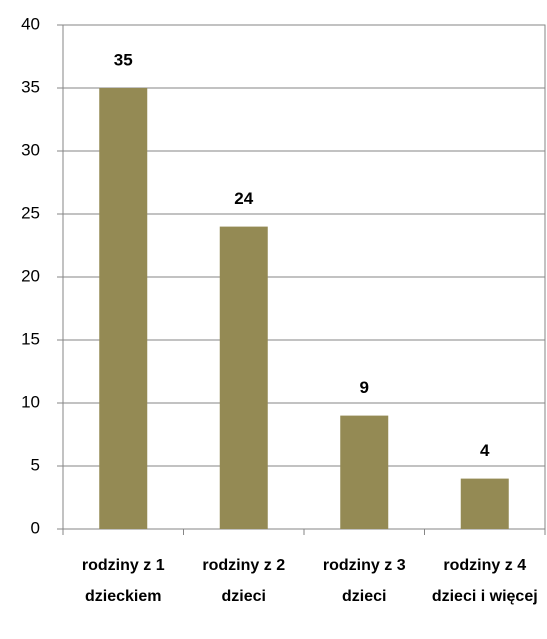  What do you see at coordinates (243, 198) in the screenshot?
I see `value-label: 24` at bounding box center [243, 198].